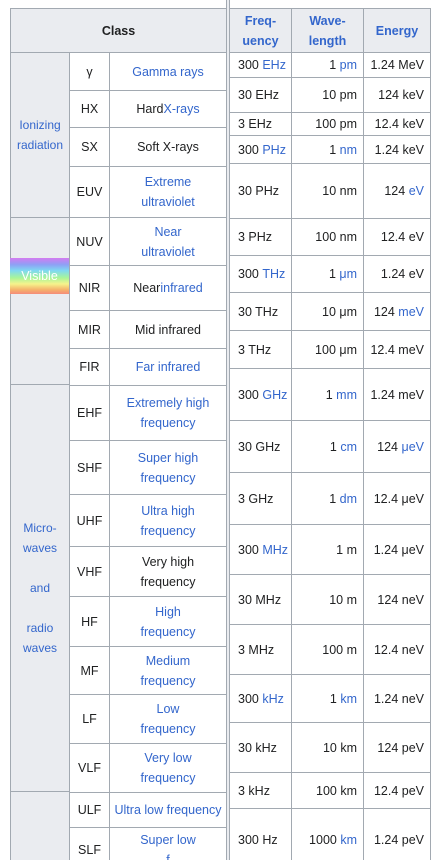 This screenshot has width=440, height=860. I want to click on band-name: Super high frequency, so click(168, 467).